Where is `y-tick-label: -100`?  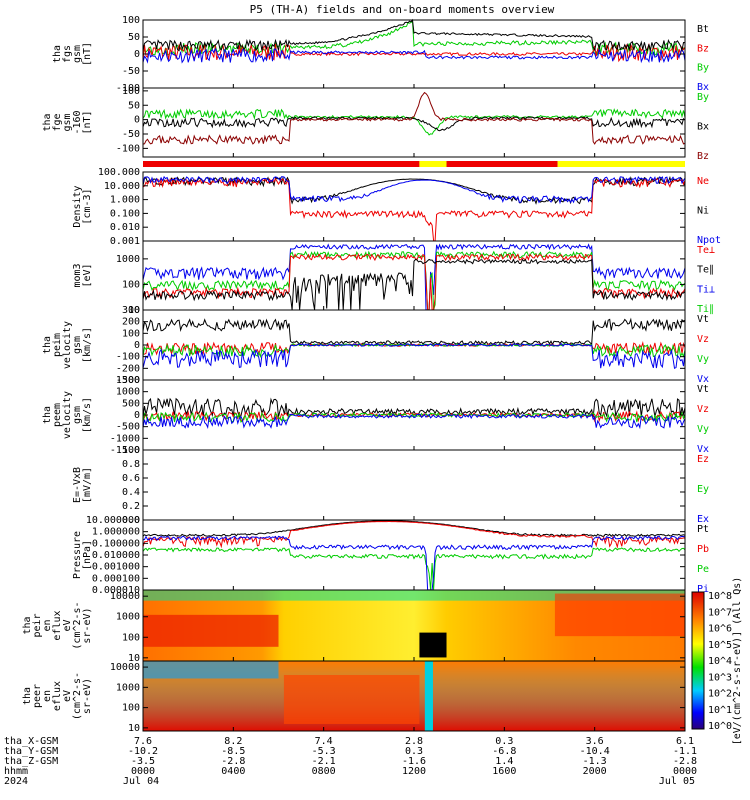
y-tick-label: -100 is located at coordinates (128, 88).